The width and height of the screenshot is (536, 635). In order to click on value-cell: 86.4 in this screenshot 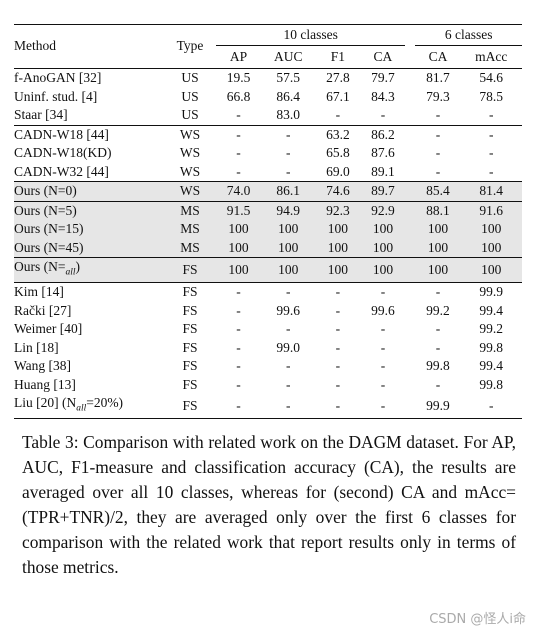, I will do `click(288, 96)`.